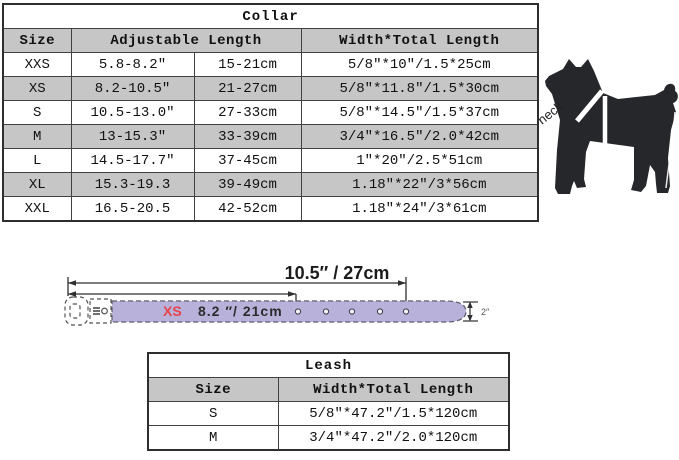  Describe the element at coordinates (88, 311) in the screenshot. I see `collar-buckle` at that location.